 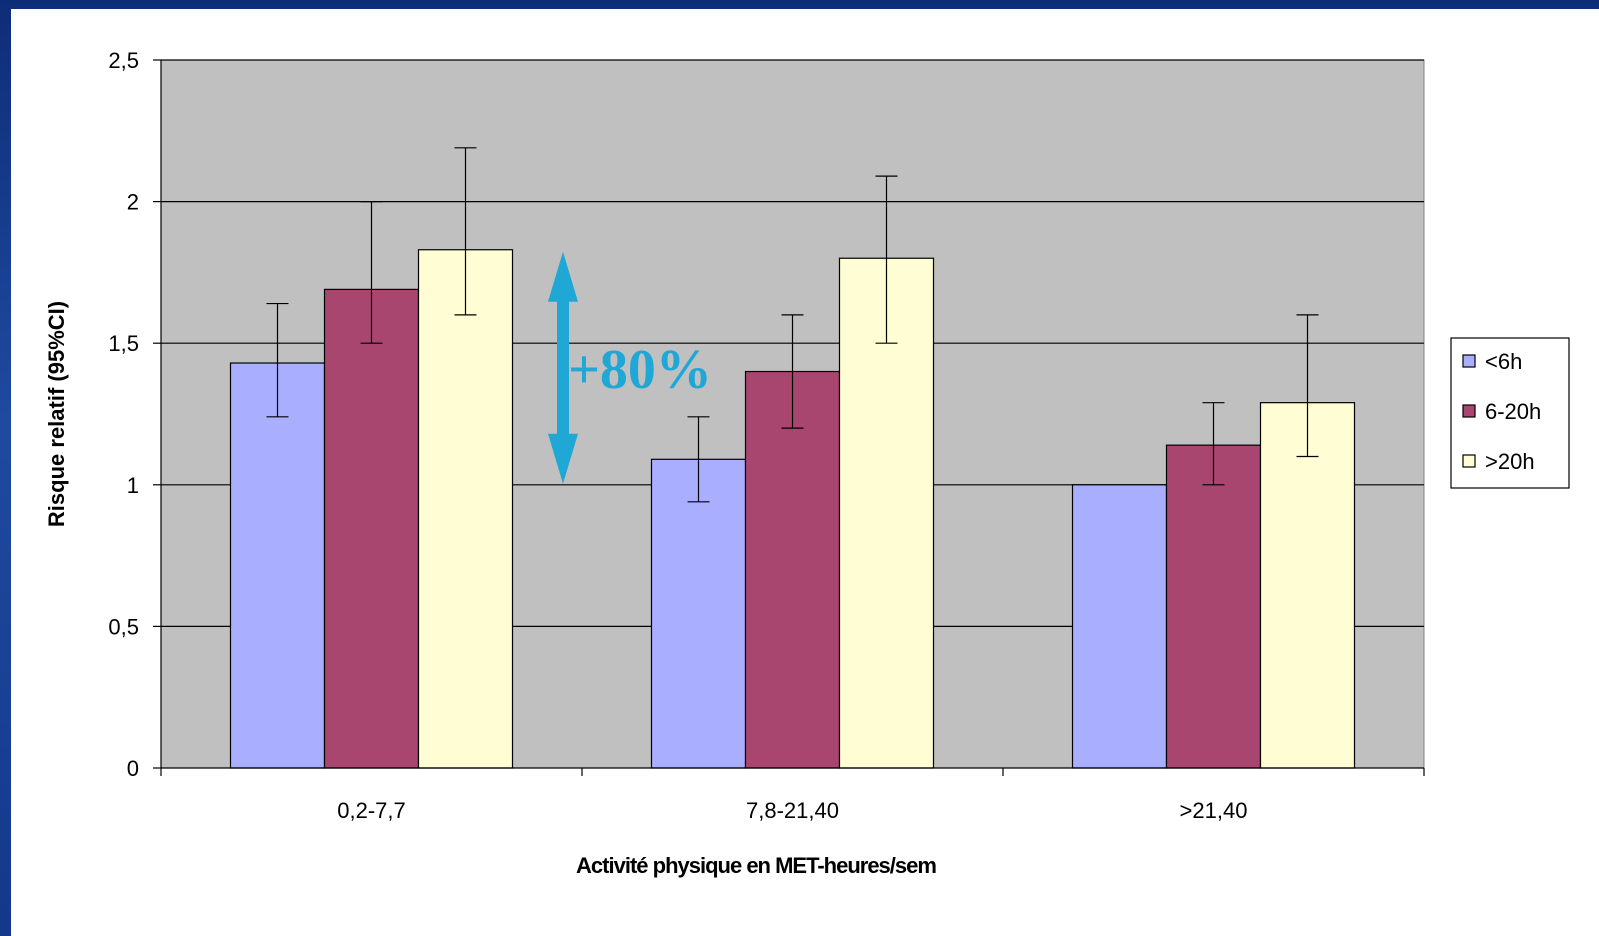 What do you see at coordinates (123, 414) in the screenshot?
I see `y-tick-labels: 0 0,5 1 1,5 2 2,5` at bounding box center [123, 414].